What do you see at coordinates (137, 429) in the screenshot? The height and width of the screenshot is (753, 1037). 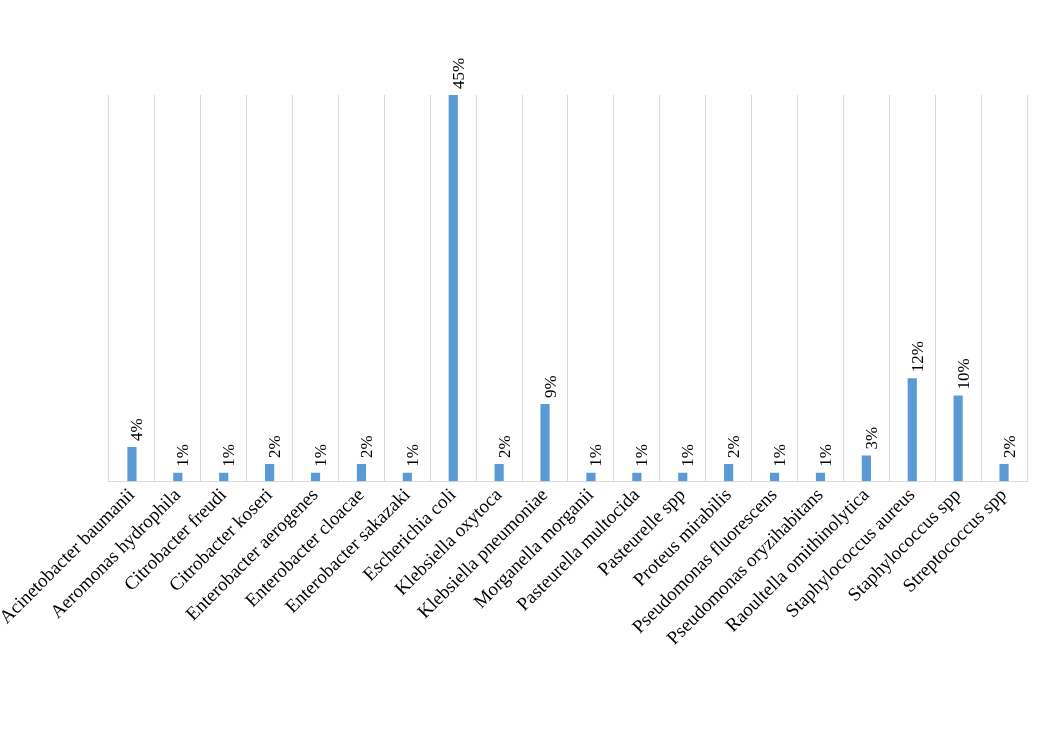 I see `data-label: 4%` at bounding box center [137, 429].